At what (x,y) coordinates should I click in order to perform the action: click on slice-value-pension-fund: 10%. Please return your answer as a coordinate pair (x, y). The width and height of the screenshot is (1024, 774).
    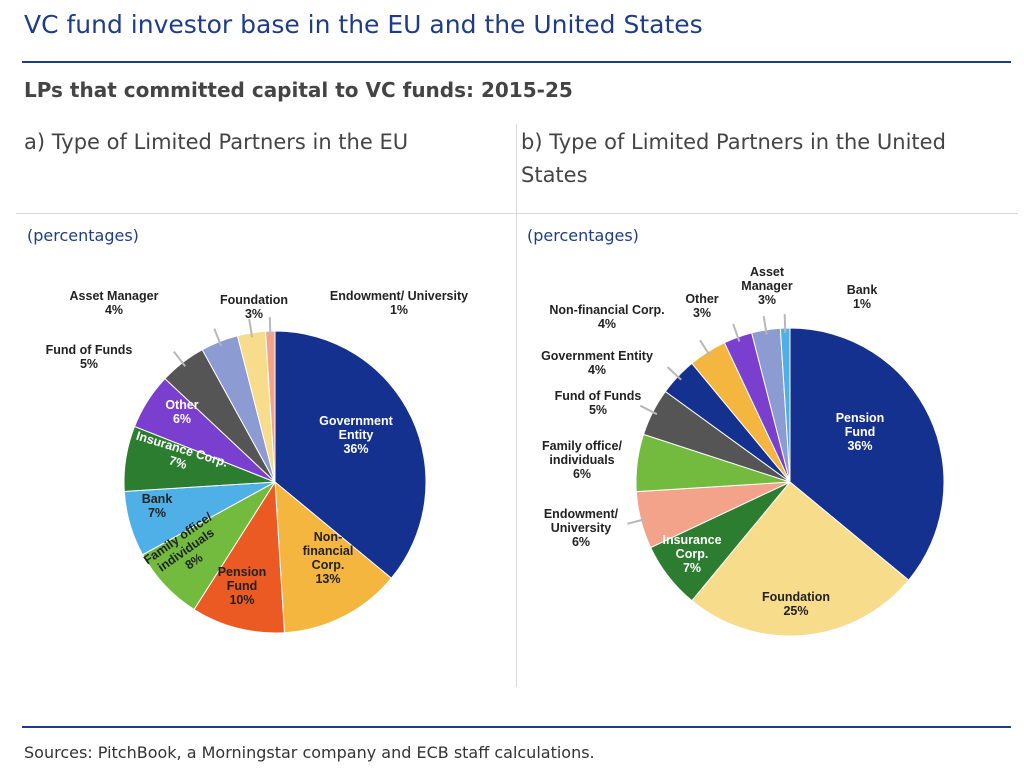
    Looking at the image, I should click on (241, 600).